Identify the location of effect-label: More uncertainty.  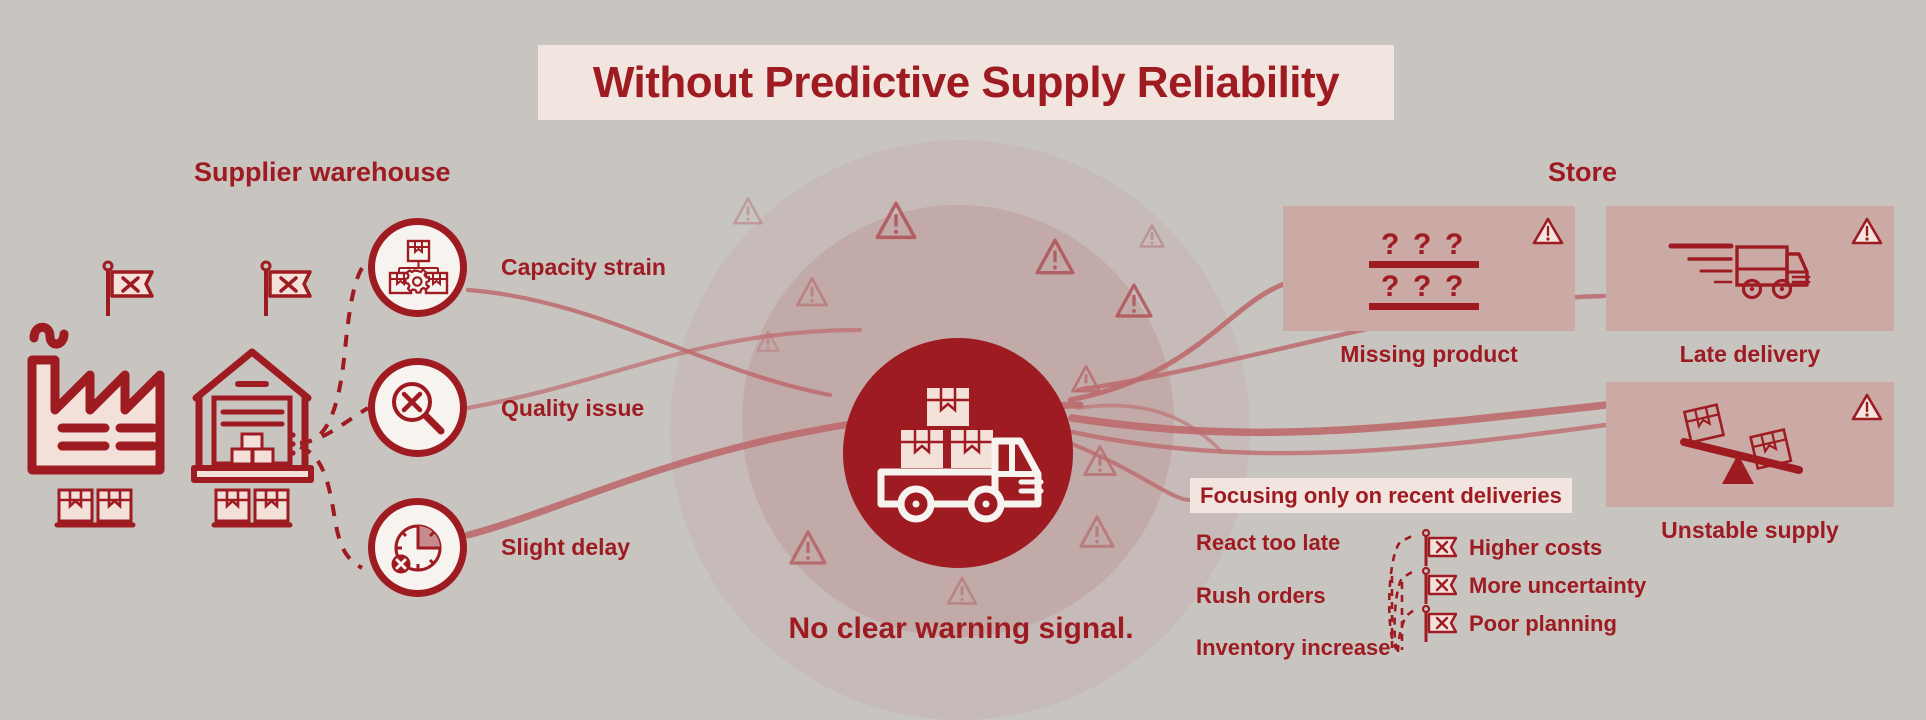
(1558, 585).